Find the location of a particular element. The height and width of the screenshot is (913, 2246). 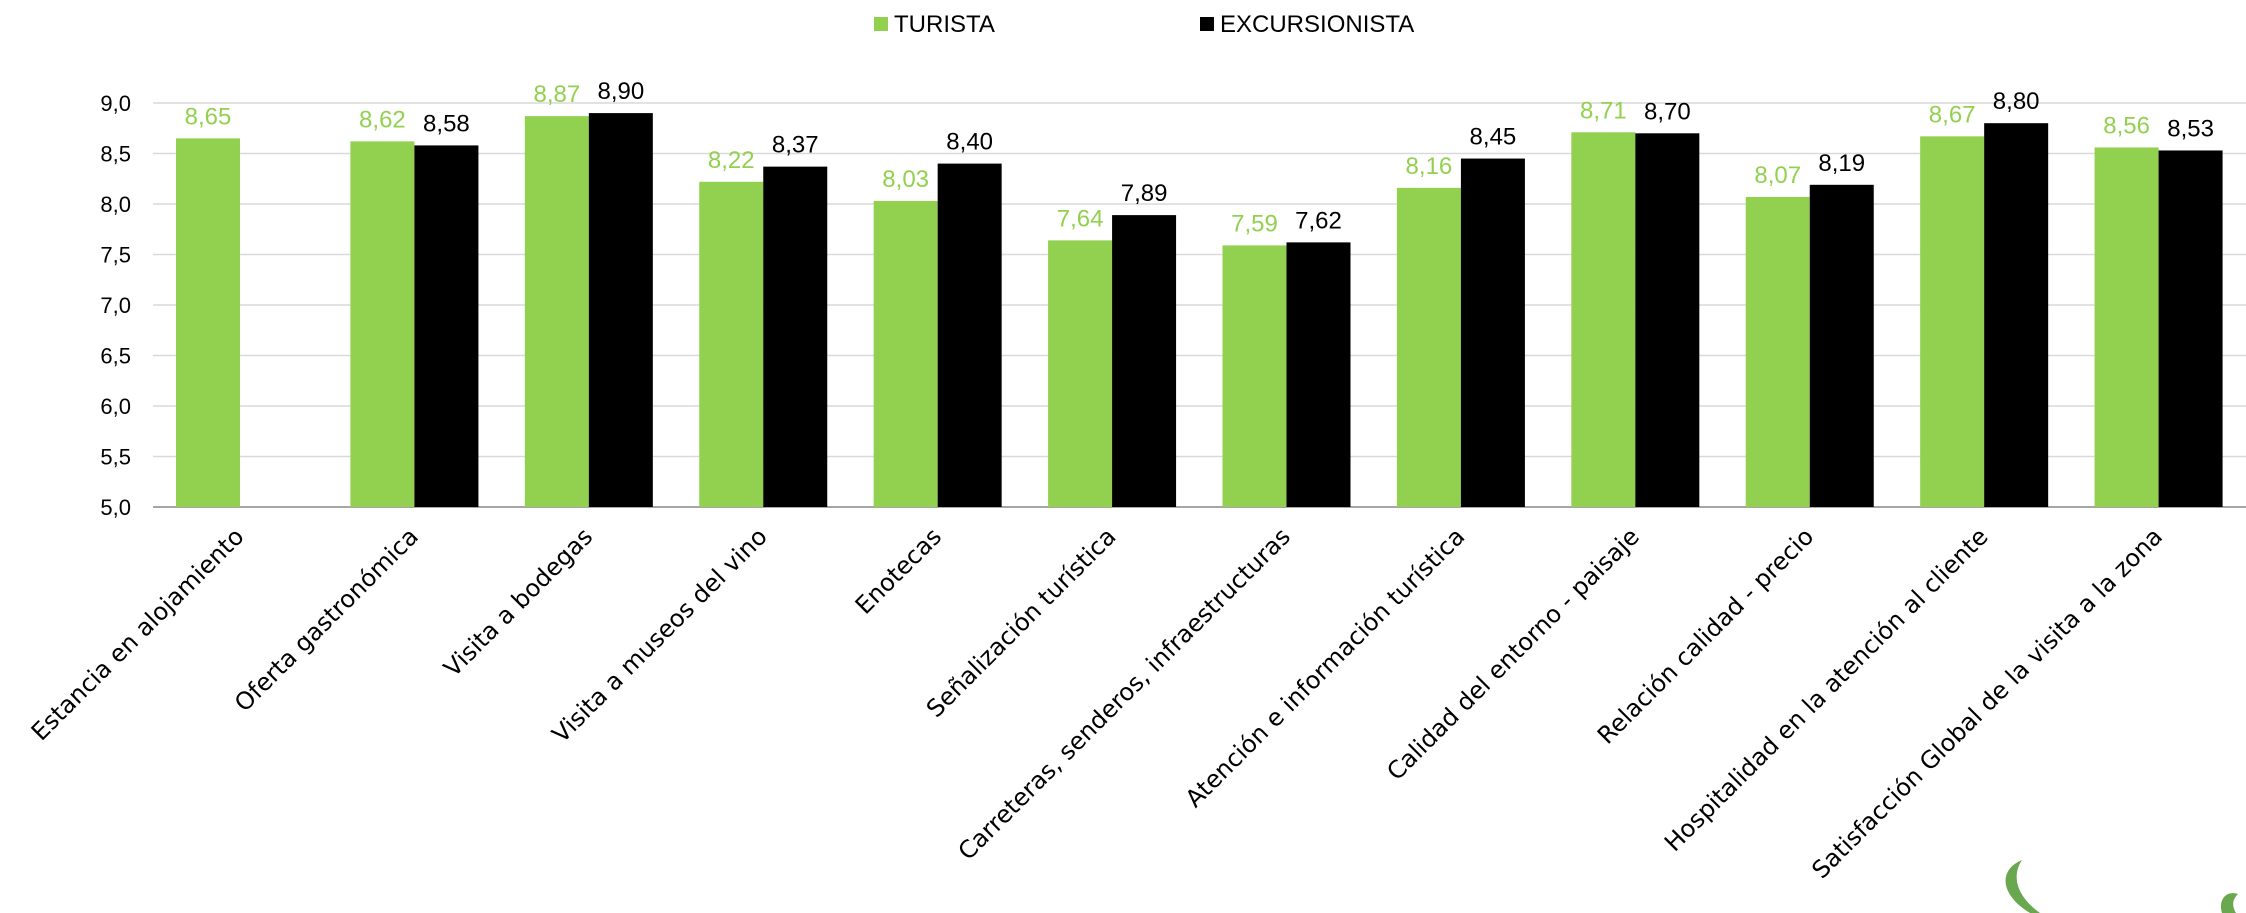

legend-swatch-turista is located at coordinates (881, 24).